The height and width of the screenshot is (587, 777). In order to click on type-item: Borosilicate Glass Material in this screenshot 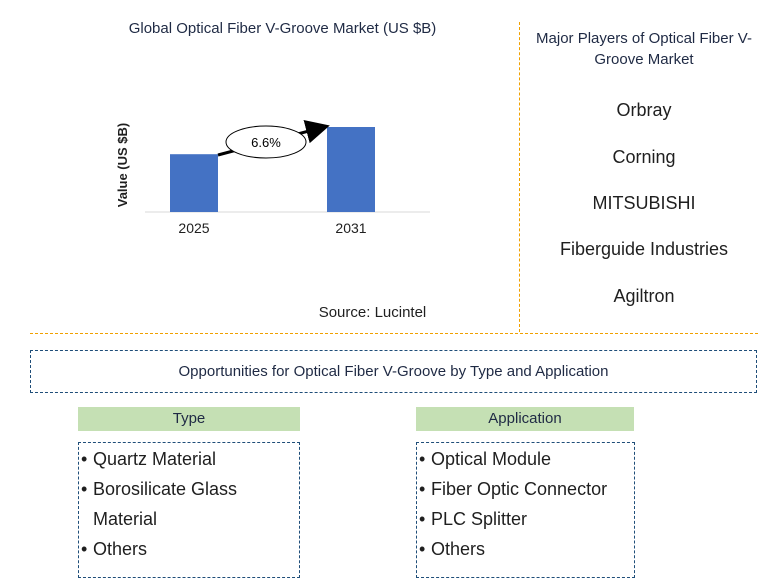, I will do `click(189, 504)`.